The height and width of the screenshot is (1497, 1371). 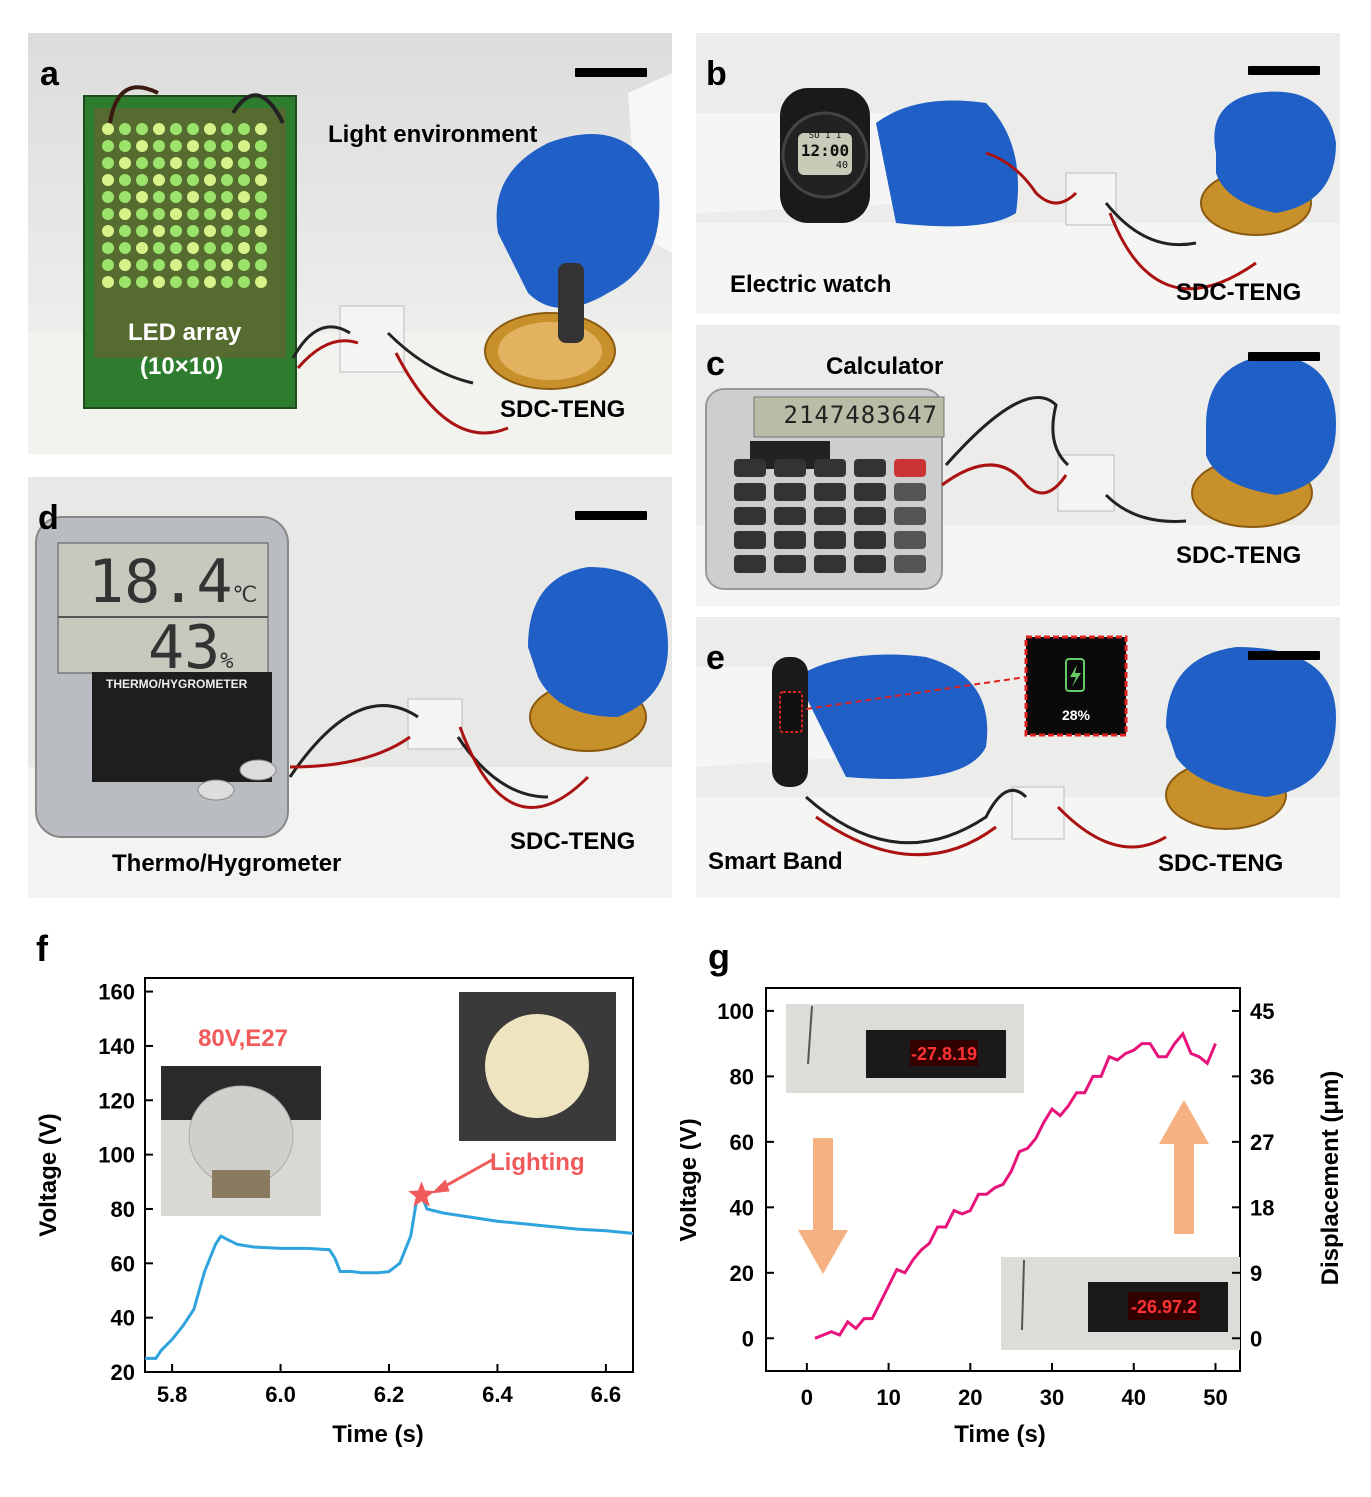 What do you see at coordinates (944, 1054) in the screenshot?
I see `display-start-value: -27.8.19` at bounding box center [944, 1054].